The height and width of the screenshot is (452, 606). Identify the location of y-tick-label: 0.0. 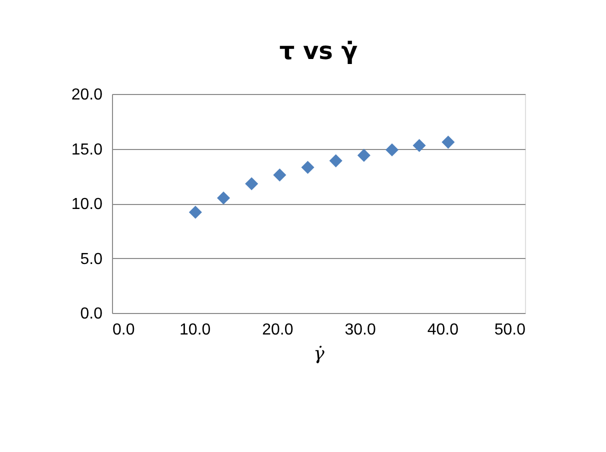
(91, 314).